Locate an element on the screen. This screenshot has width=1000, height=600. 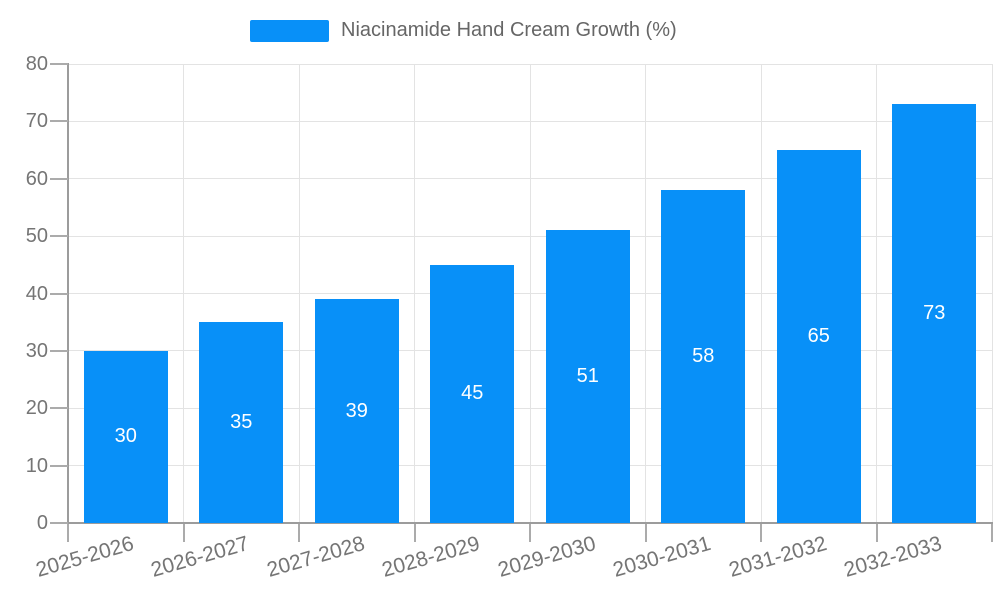
bar-value-label: 30 is located at coordinates (125, 436).